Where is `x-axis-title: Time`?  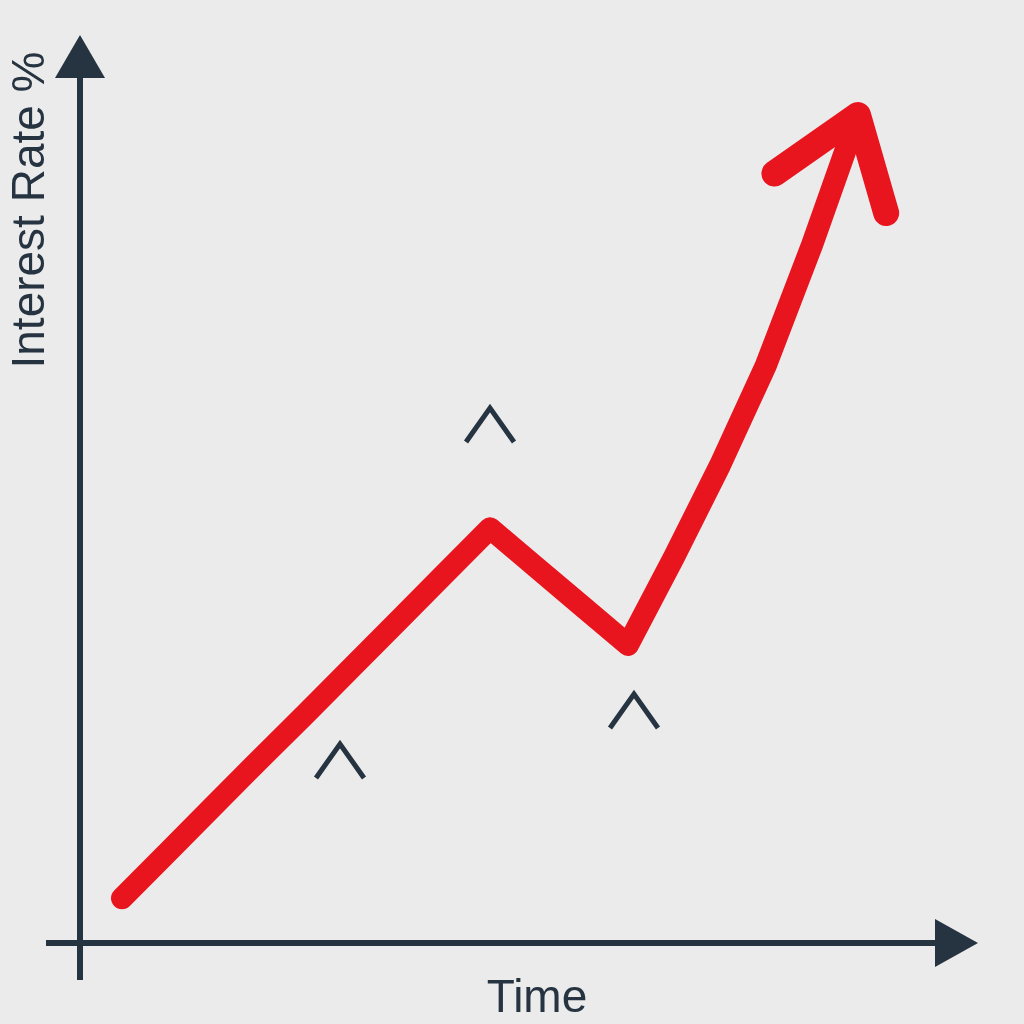
x-axis-title: Time is located at coordinates (537, 996).